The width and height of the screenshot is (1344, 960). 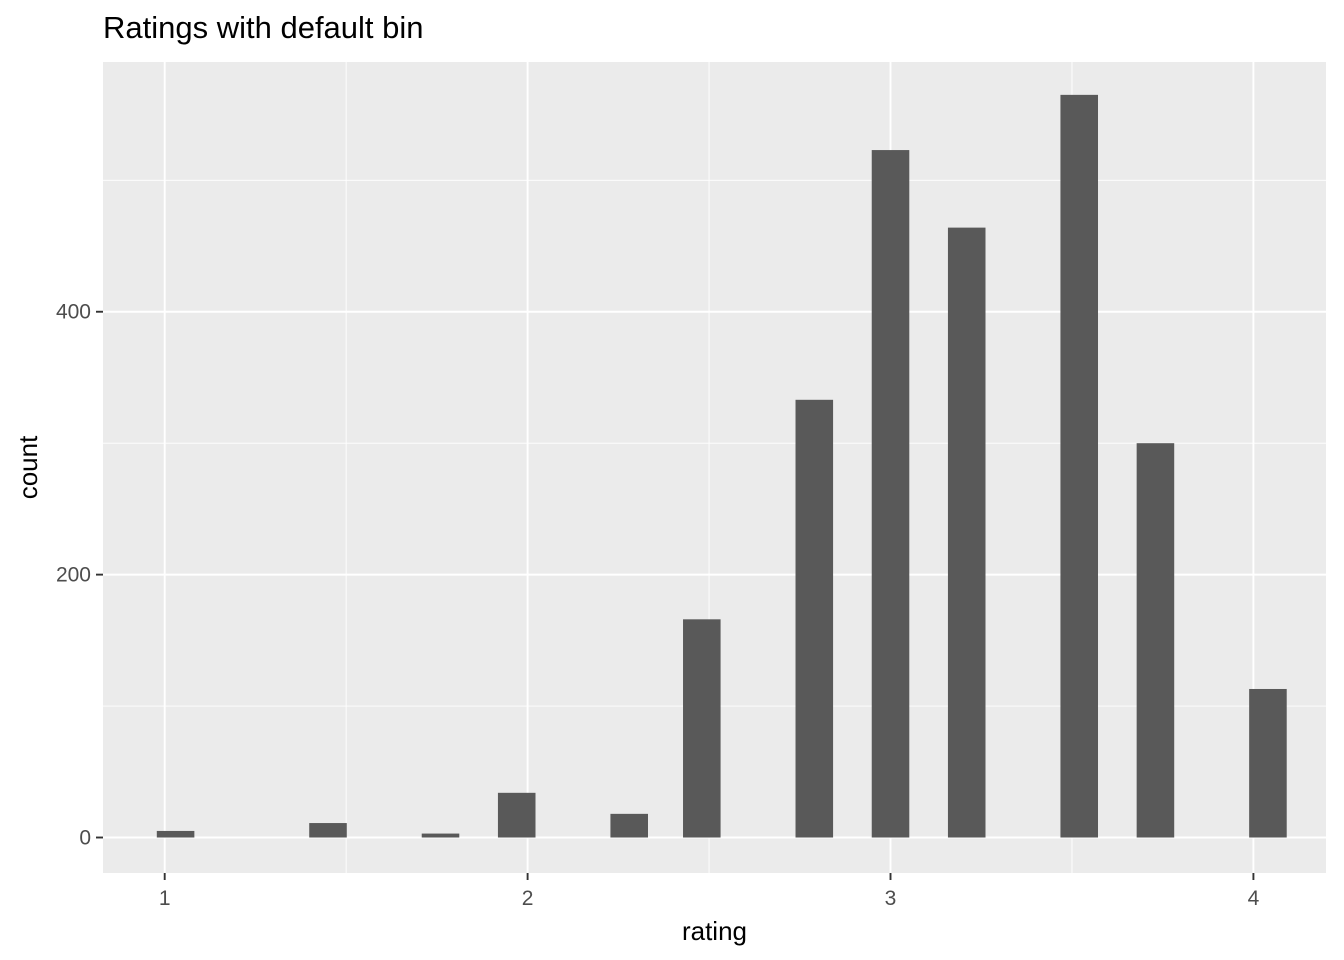 I want to click on x-axis: 1 2 3 4, so click(x=709, y=891).